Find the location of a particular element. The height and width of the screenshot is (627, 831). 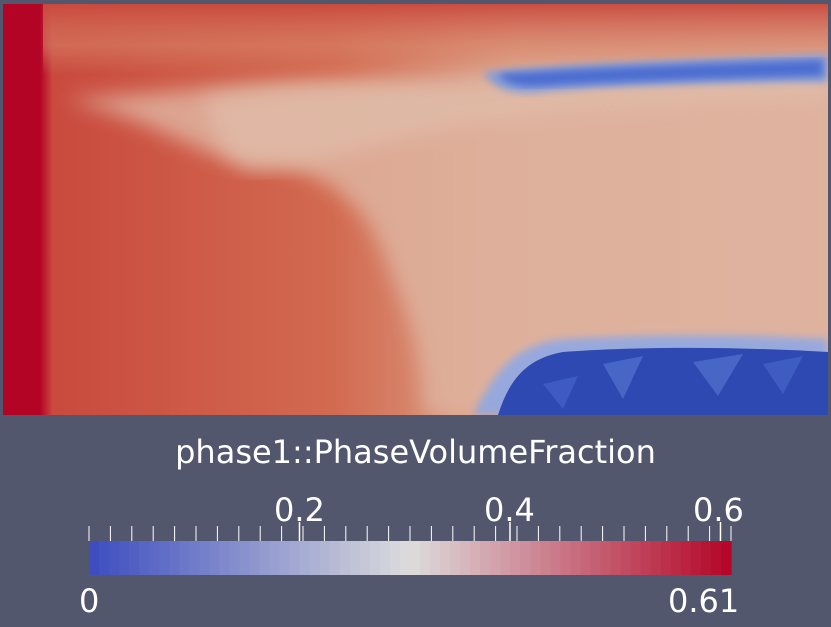

lower-void-region is located at coordinates (663, 381).